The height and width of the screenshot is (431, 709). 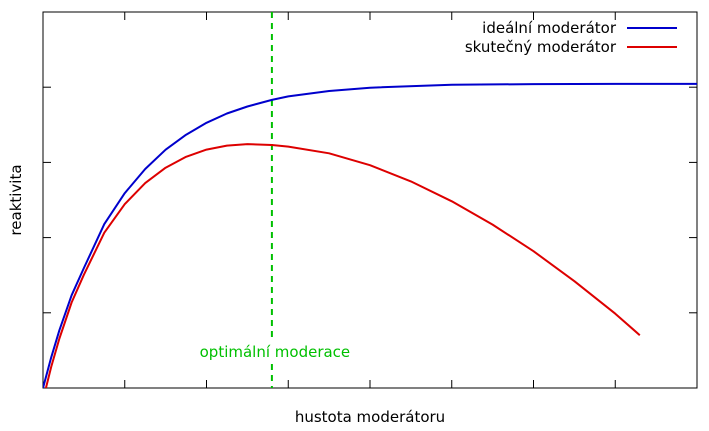 I want to click on legend-label-ideal: ideální moderátor, so click(x=549, y=28).